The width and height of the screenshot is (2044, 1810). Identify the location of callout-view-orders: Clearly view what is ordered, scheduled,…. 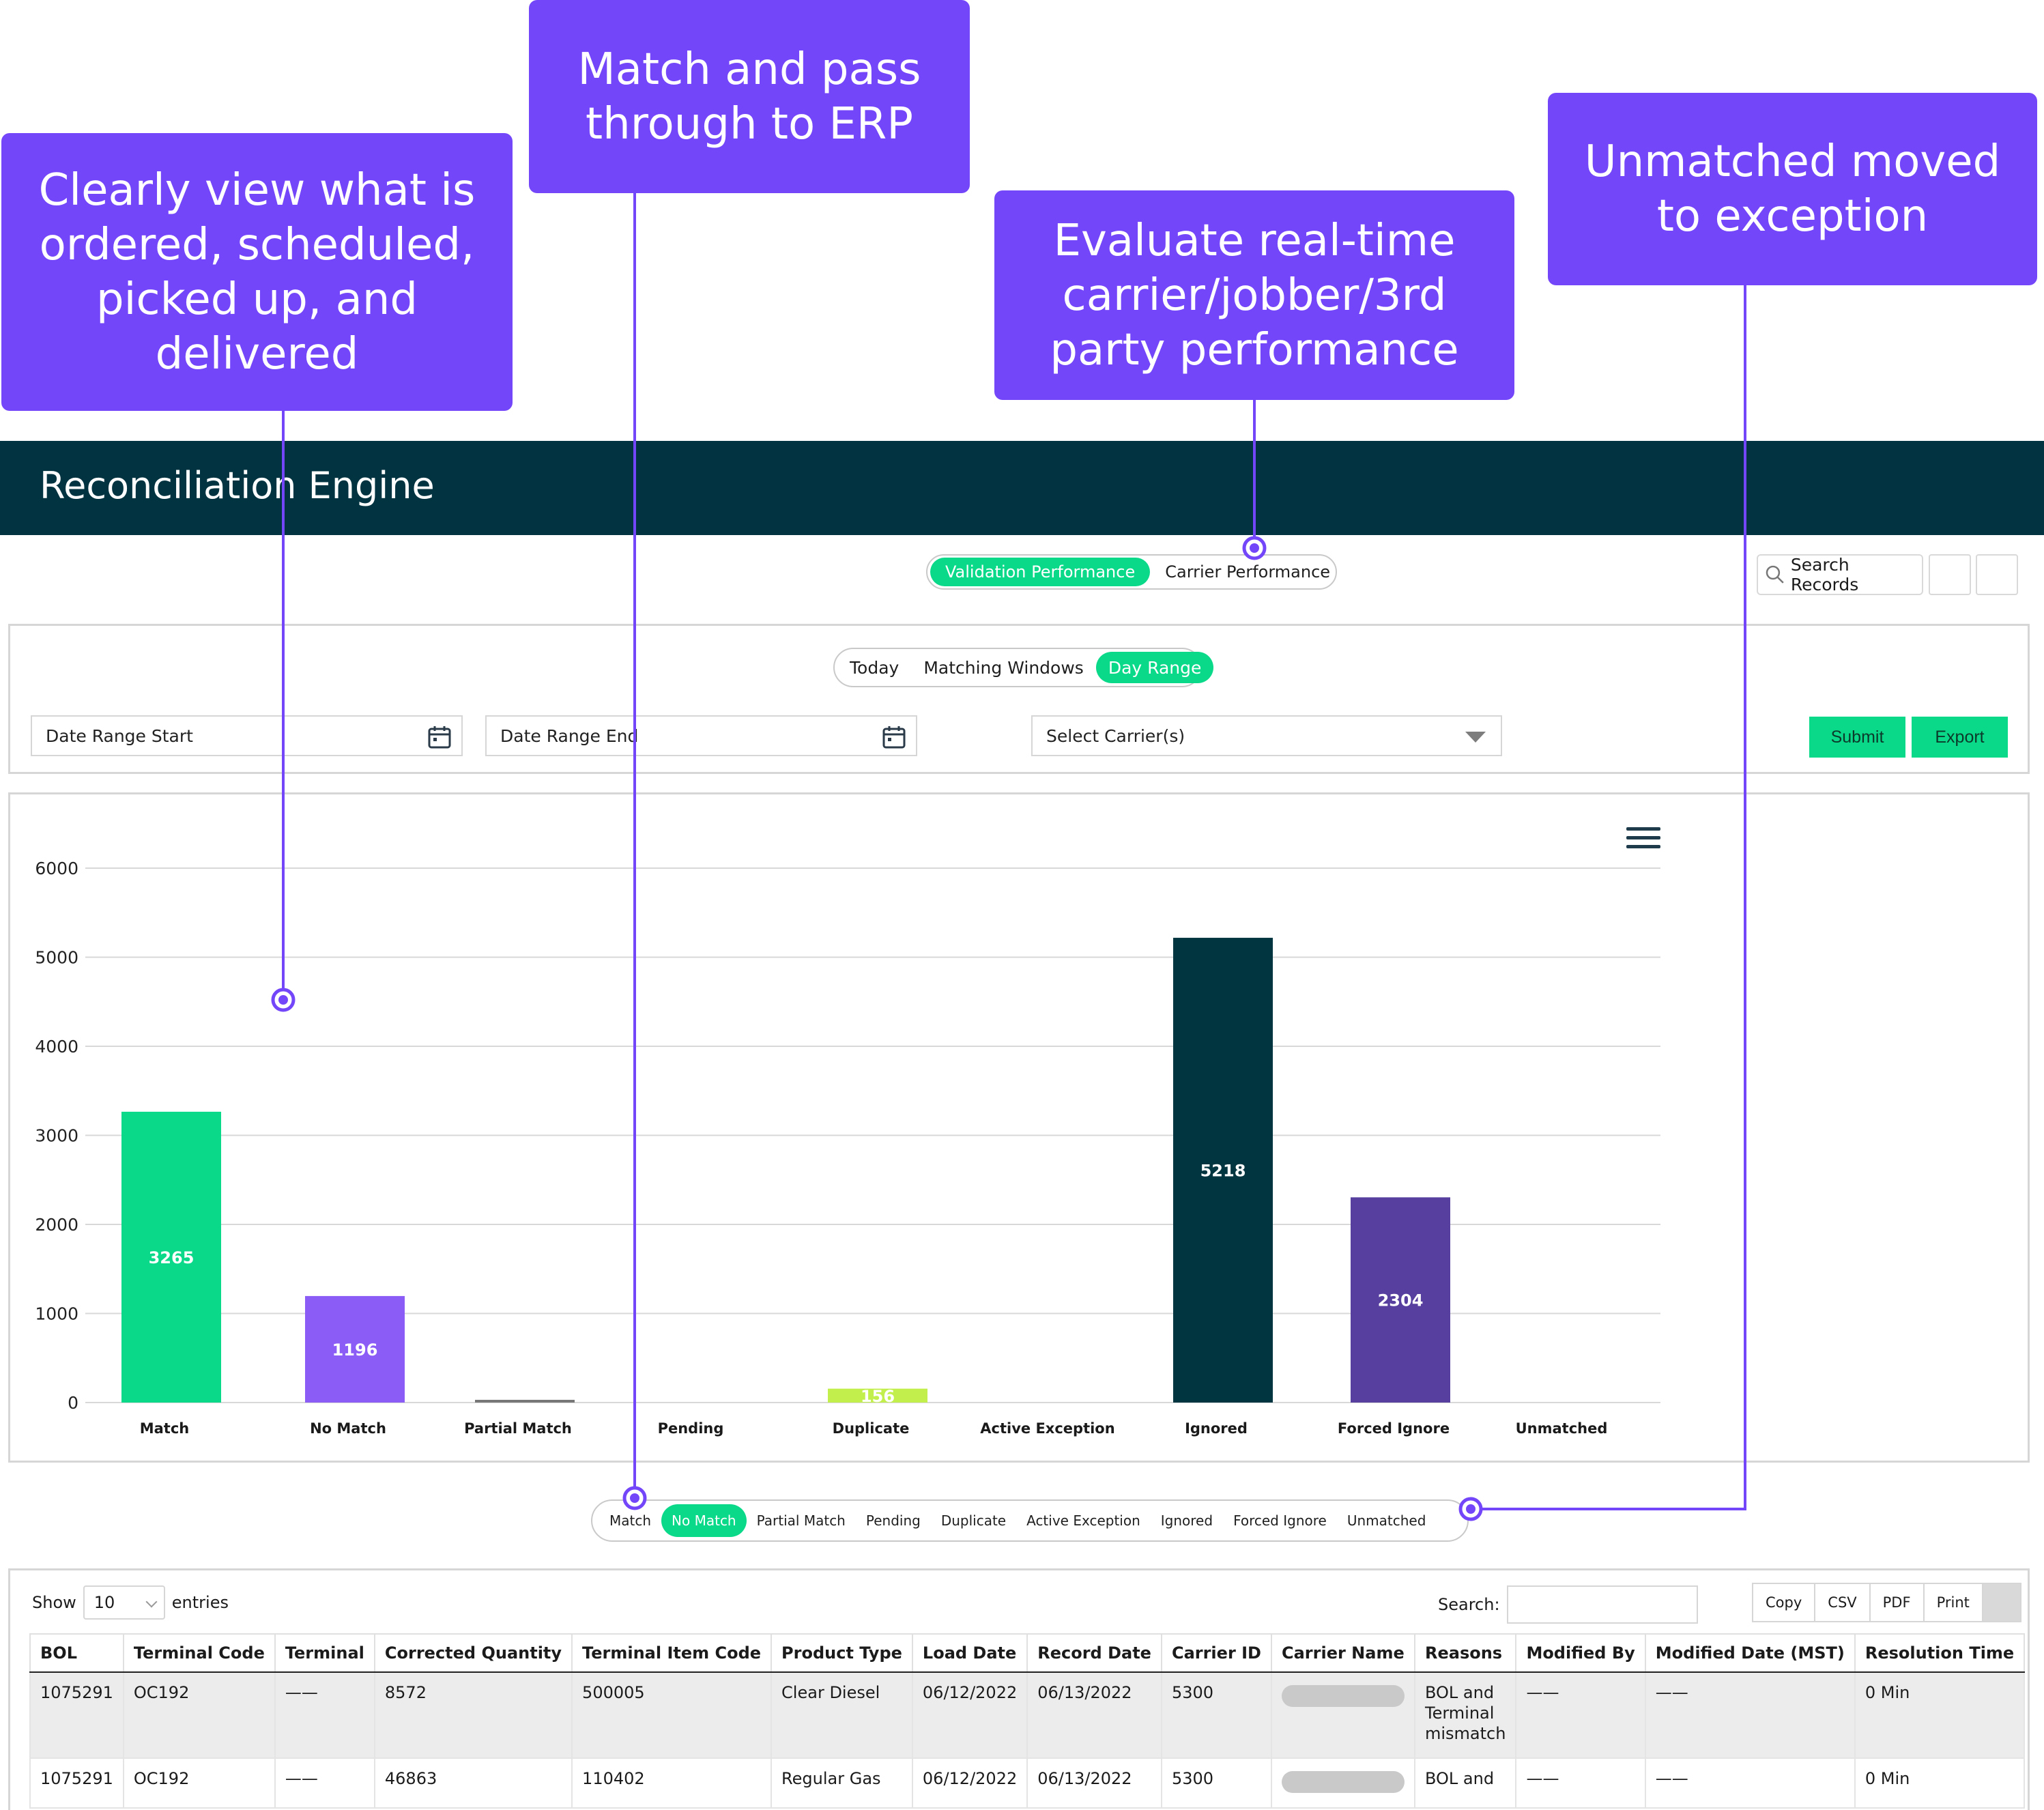
(257, 272).